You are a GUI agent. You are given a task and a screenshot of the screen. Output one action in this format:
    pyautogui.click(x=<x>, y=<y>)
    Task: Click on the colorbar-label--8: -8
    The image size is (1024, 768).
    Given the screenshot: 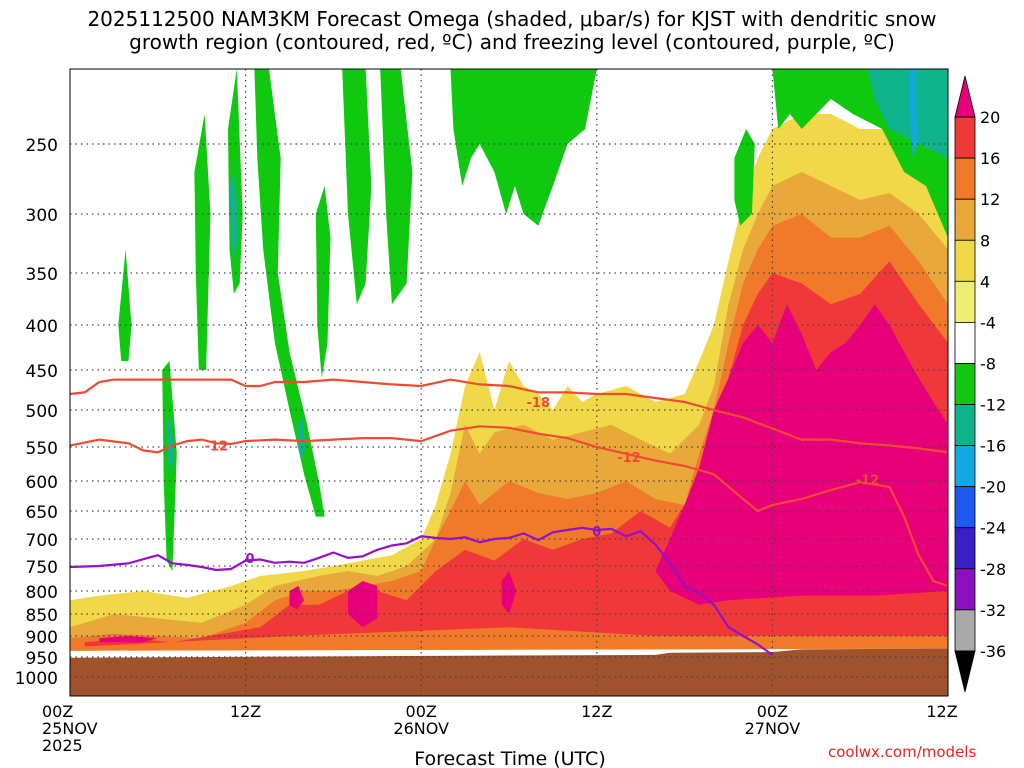 What is the action you would take?
    pyautogui.click(x=988, y=363)
    